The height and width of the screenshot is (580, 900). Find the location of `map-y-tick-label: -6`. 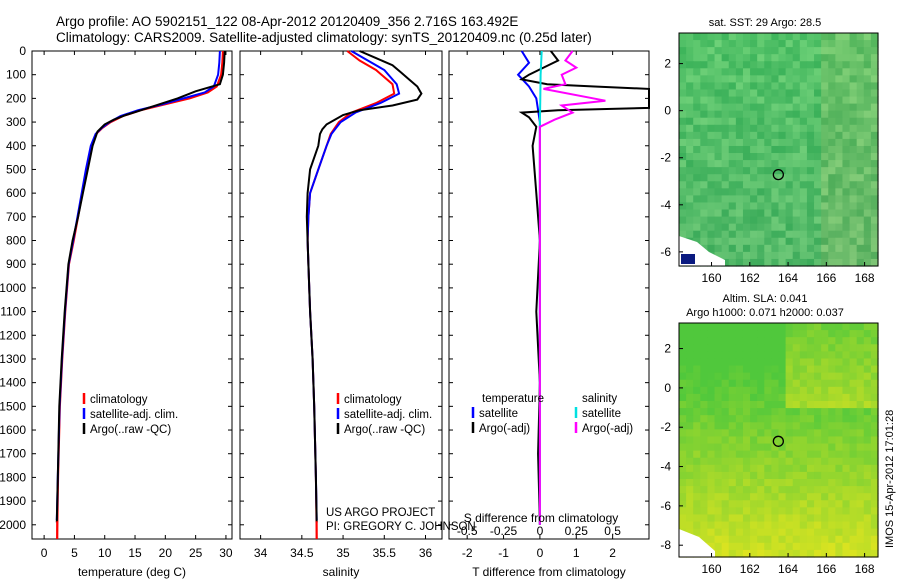

map-y-tick-label: -6 is located at coordinates (665, 506).